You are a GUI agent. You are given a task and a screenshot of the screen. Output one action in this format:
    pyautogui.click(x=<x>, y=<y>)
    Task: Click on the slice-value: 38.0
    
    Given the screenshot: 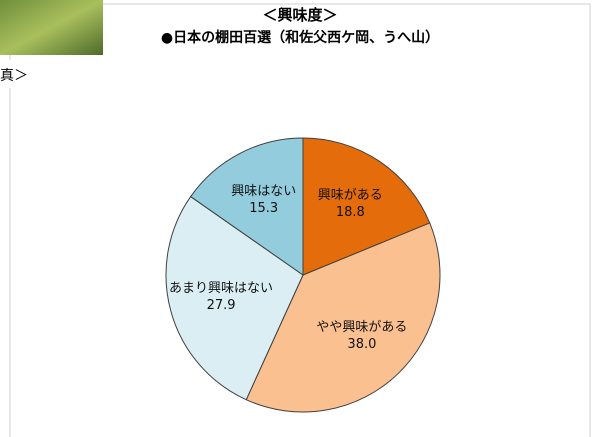 What is the action you would take?
    pyautogui.click(x=362, y=345)
    